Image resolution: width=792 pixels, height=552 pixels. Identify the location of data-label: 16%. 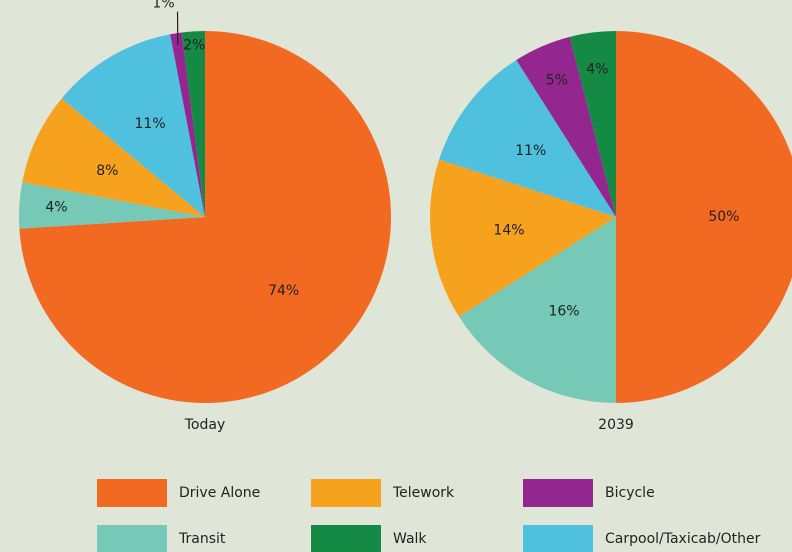
(563, 312).